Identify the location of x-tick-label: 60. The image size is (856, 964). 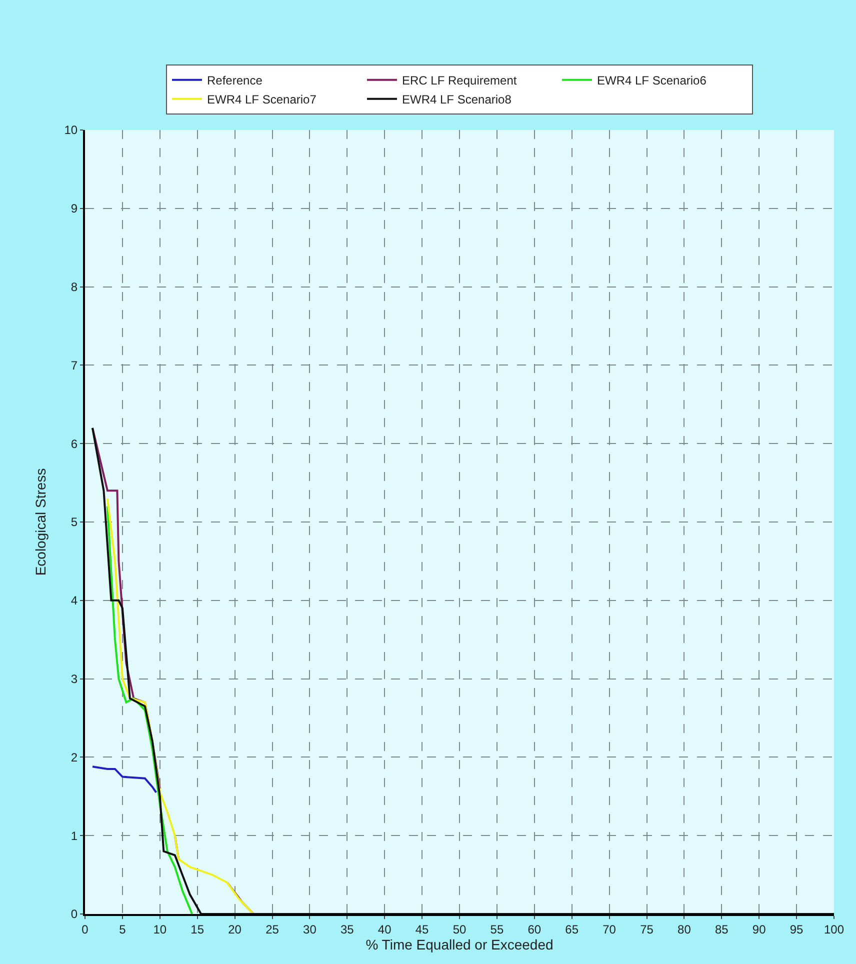
(535, 929).